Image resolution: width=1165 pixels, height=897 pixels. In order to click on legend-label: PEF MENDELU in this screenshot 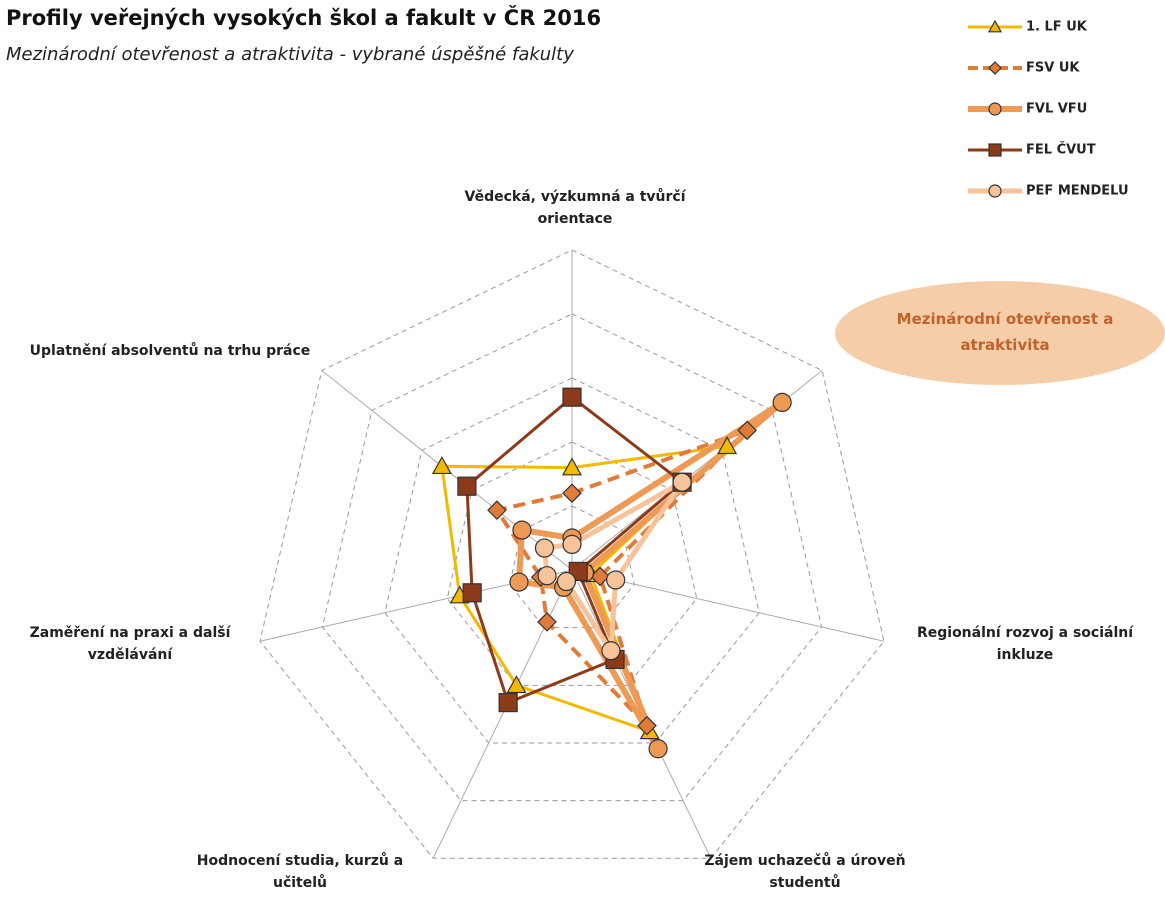, I will do `click(1077, 191)`.